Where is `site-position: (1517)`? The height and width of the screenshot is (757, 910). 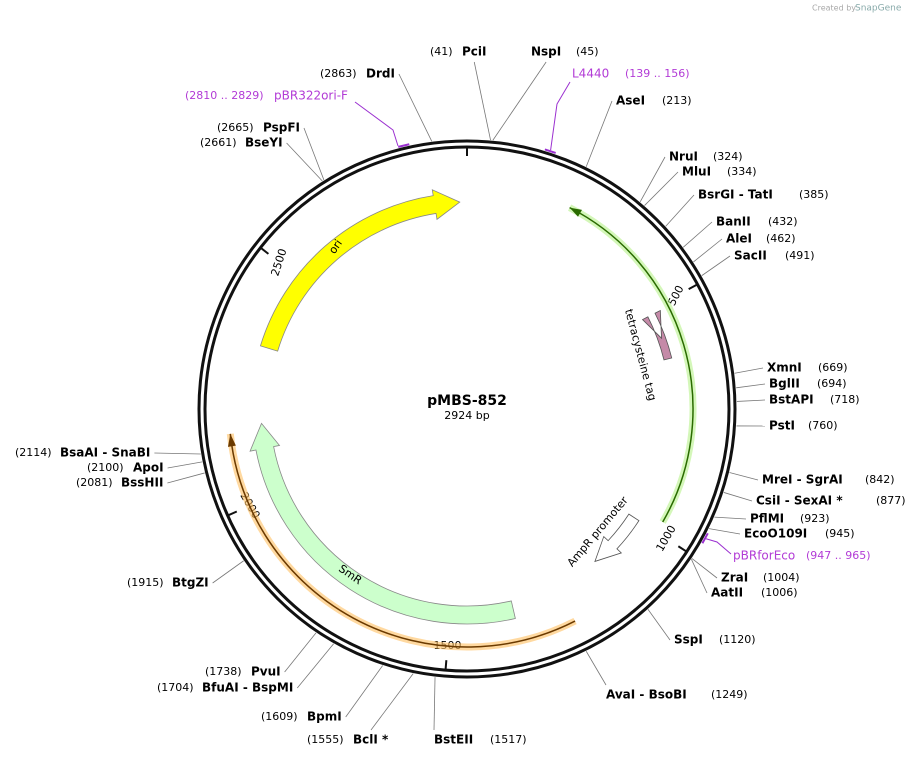
site-position: (1517) is located at coordinates (508, 739).